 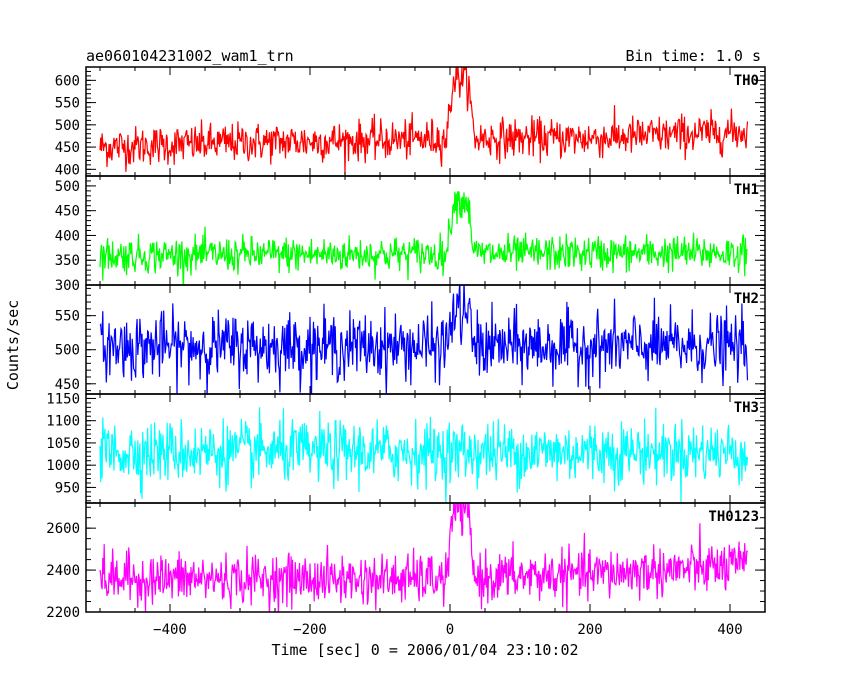 What do you see at coordinates (63, 422) in the screenshot?
I see `y-tick-label: 1100` at bounding box center [63, 422].